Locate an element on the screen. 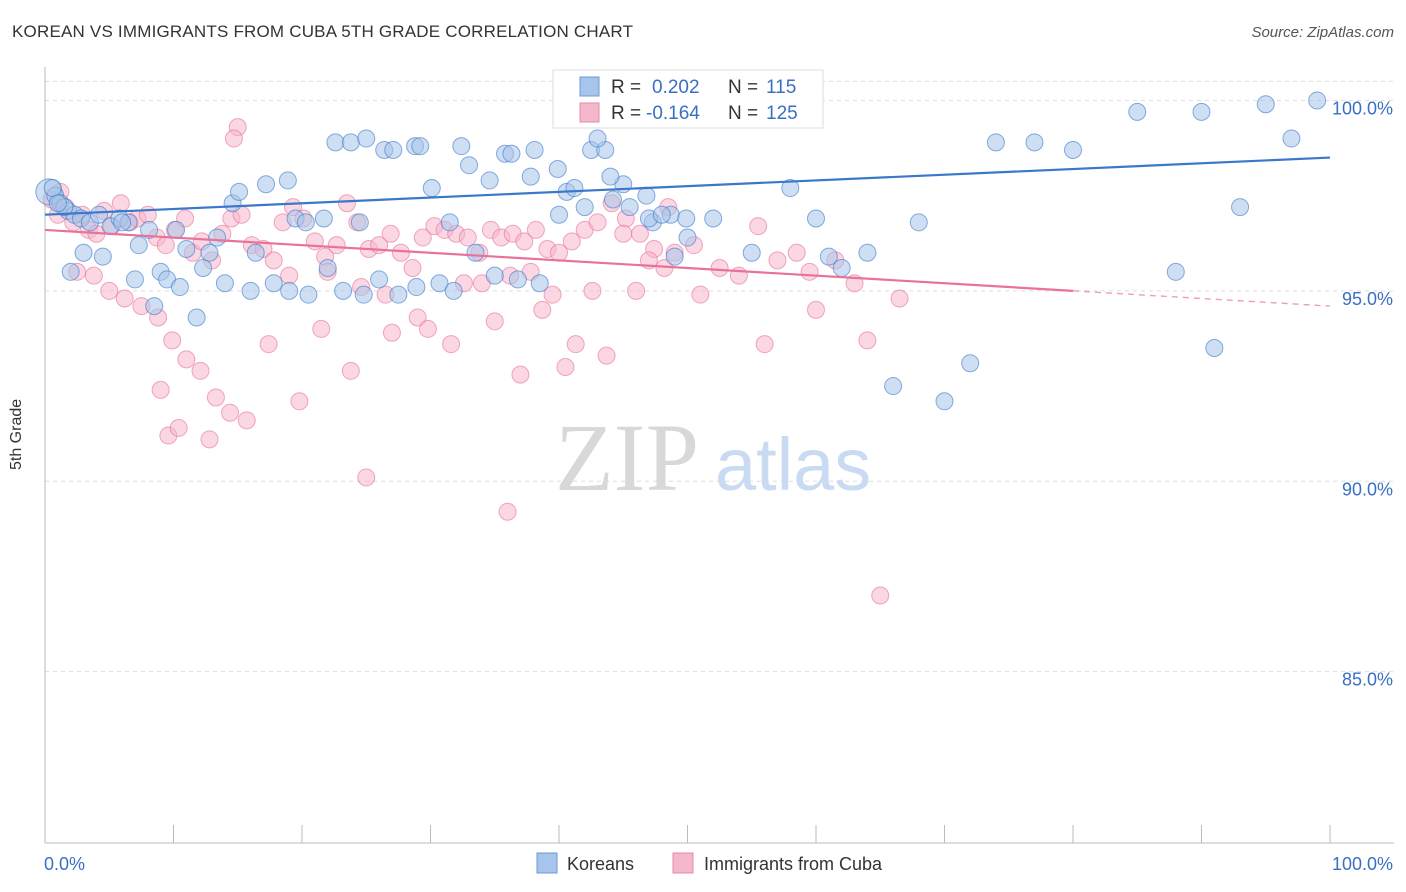 This screenshot has width=1406, height=892. stats-r-value-2: -0.164 is located at coordinates (673, 113).